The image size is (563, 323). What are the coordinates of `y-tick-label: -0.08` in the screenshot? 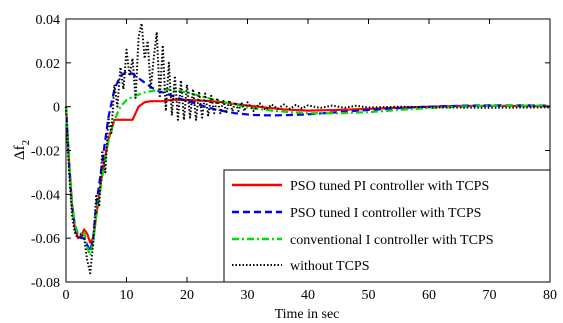 It's located at (45, 283).